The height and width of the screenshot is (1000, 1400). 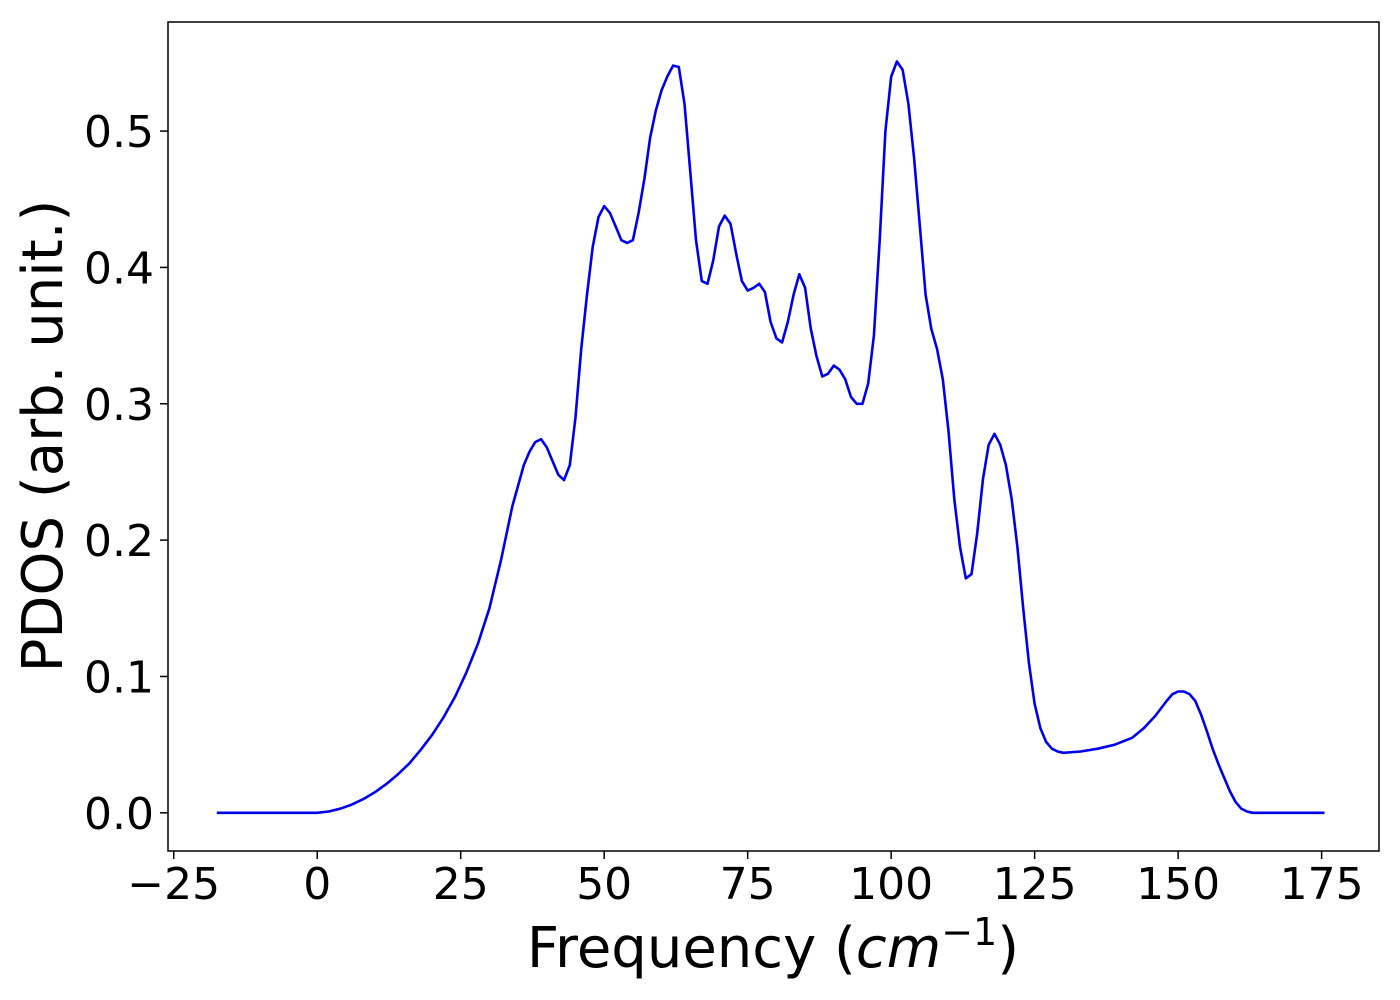 What do you see at coordinates (604, 884) in the screenshot?
I see `x-tick-label: 50` at bounding box center [604, 884].